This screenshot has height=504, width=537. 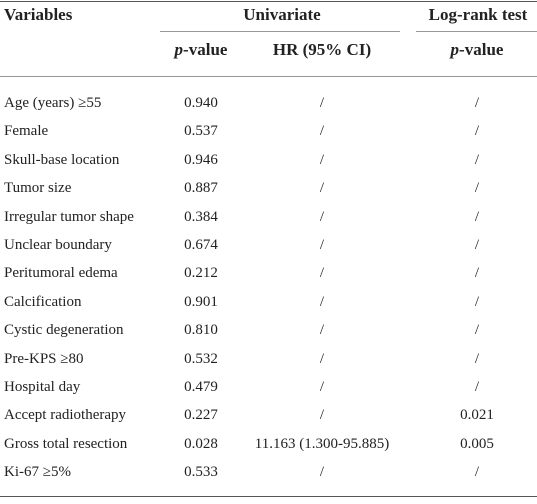 I want to click on row-label: Skull-base location, so click(x=62, y=159).